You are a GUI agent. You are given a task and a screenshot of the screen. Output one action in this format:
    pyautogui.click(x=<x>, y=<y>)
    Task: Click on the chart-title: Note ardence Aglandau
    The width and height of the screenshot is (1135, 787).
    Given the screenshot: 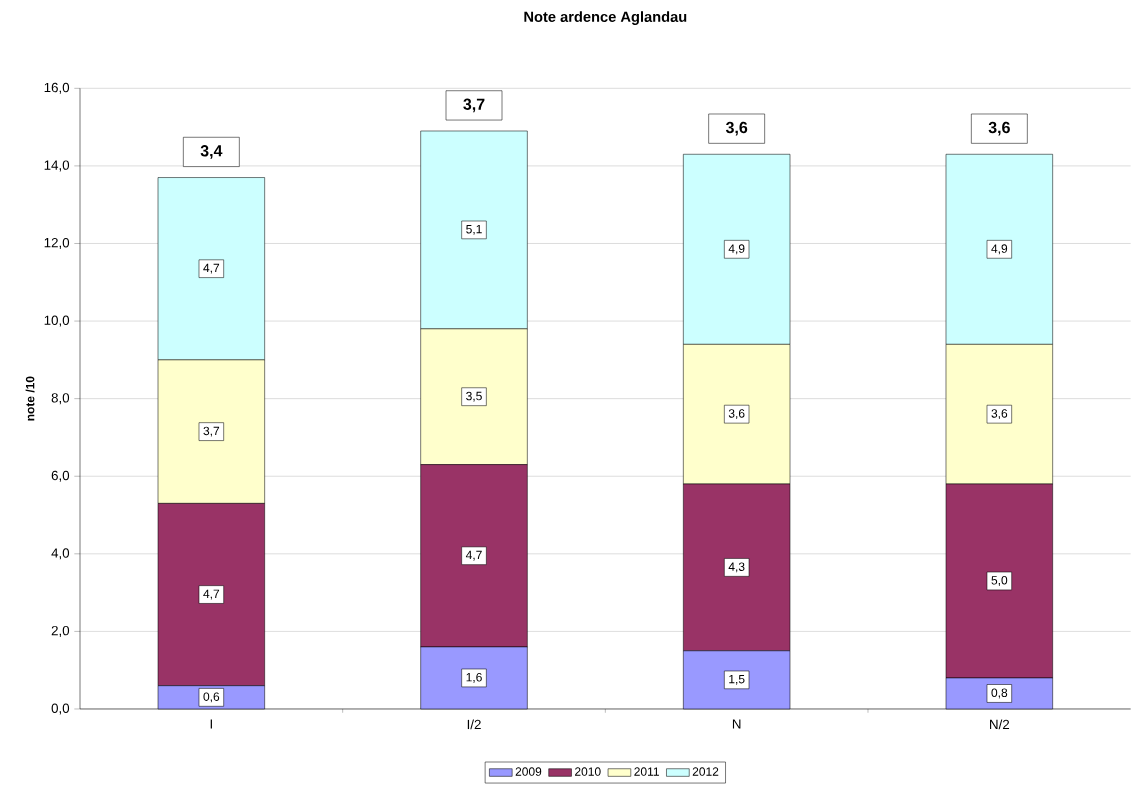 What is the action you would take?
    pyautogui.click(x=605, y=18)
    